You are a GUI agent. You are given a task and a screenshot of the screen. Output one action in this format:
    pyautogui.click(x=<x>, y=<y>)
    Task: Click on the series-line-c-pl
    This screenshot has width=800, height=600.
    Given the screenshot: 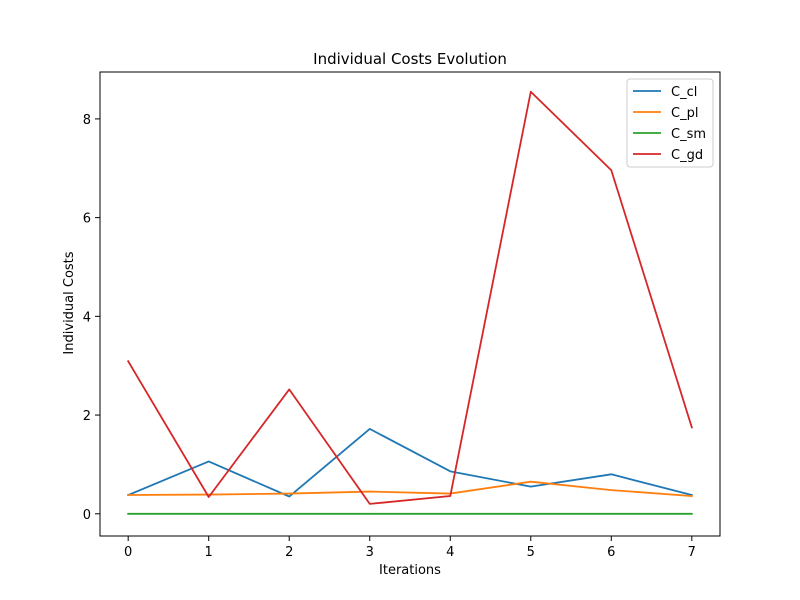 What is the action you would take?
    pyautogui.click(x=410, y=488)
    